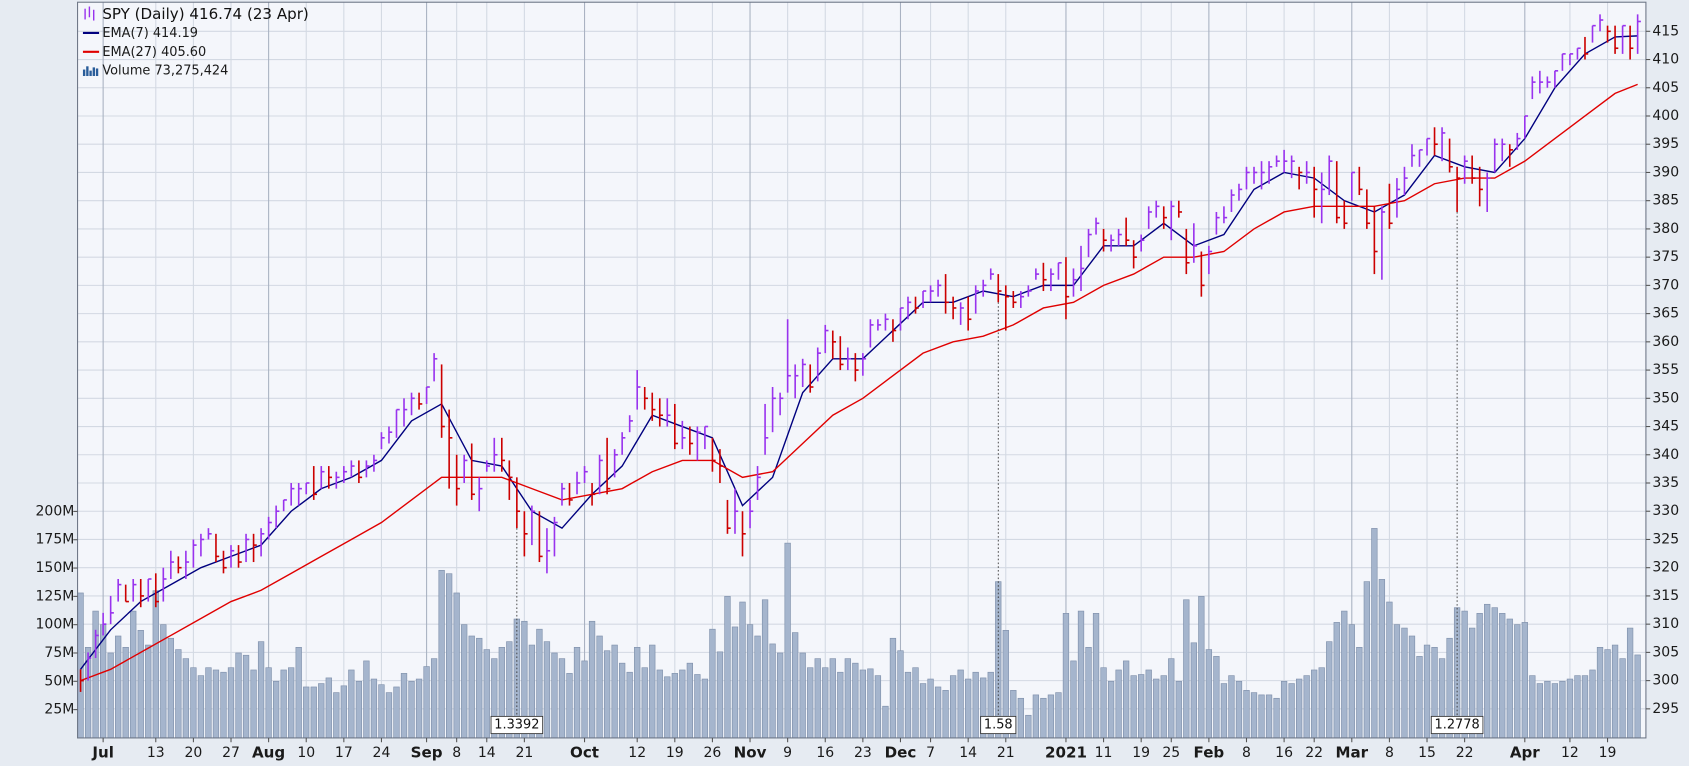 Image resolution: width=1689 pixels, height=766 pixels. Describe the element at coordinates (1284, 753) in the screenshot. I see `x-tick-label: 16` at that location.